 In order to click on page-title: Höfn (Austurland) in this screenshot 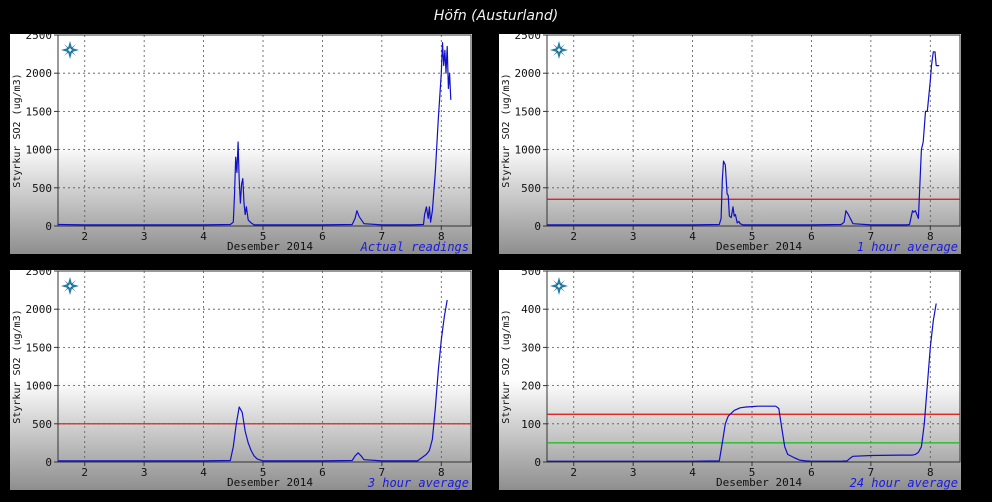, I will do `click(496, 16)`.